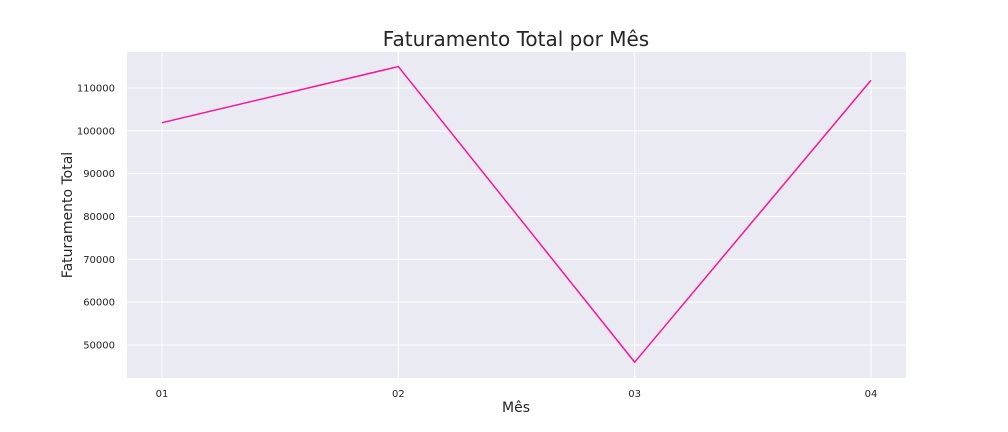 This screenshot has height=432, width=1008. Describe the element at coordinates (99, 303) in the screenshot. I see `y-tick-label: 60000` at that location.